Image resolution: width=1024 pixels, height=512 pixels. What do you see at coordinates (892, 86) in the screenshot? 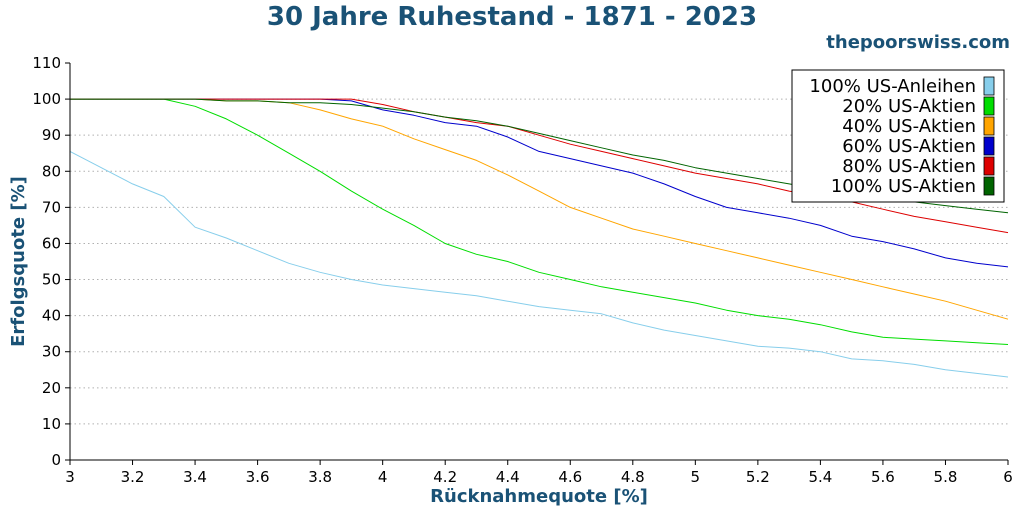
I see `legend-label: 100% US-Anleihen` at bounding box center [892, 86].